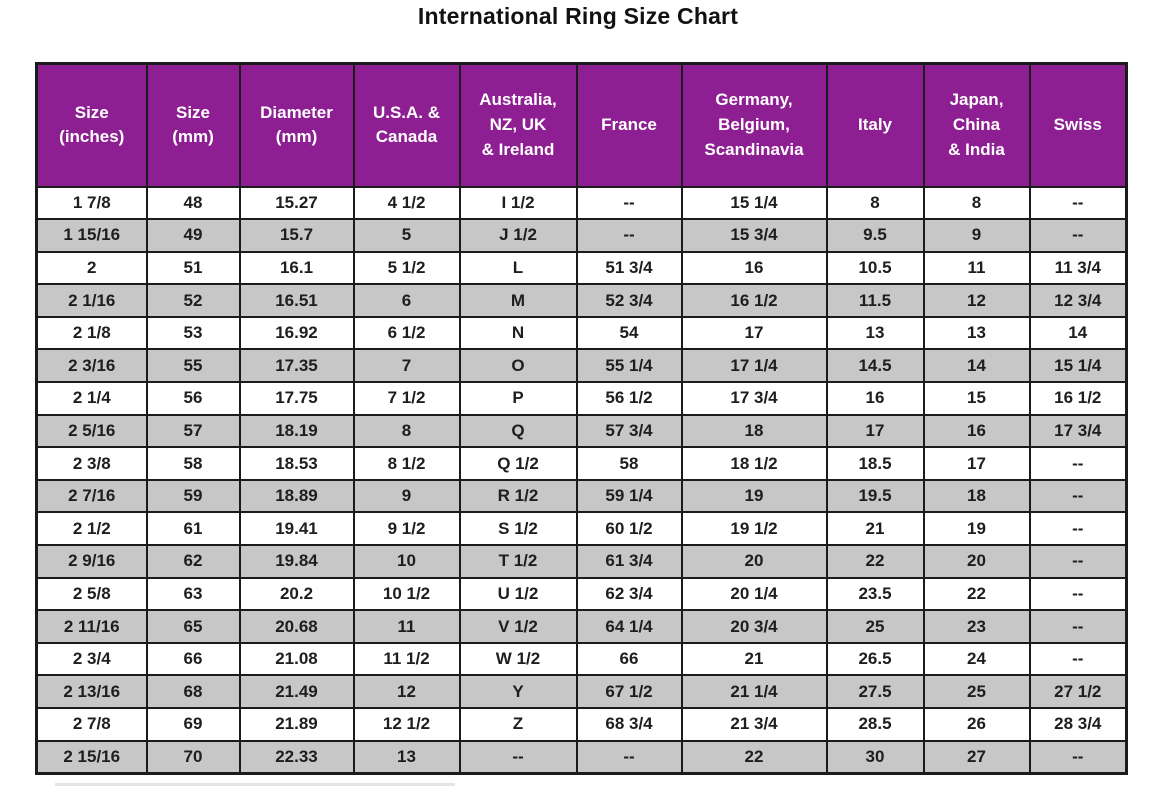 The image size is (1156, 800). Describe the element at coordinates (91, 125) in the screenshot. I see `column-header: Size (inches)` at that location.